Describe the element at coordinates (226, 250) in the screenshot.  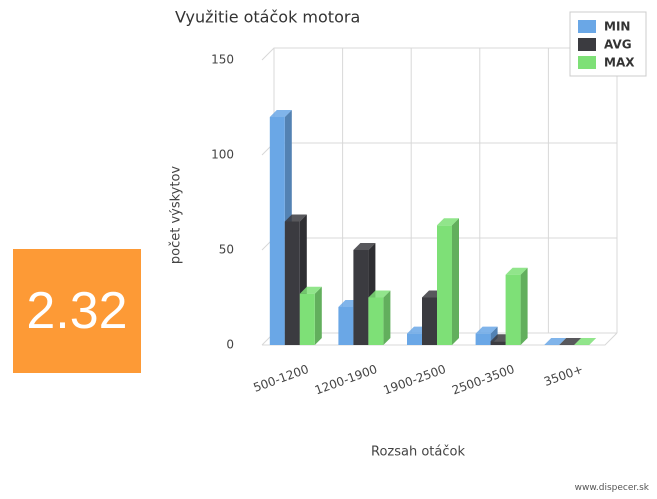
I see `y-tick-label: 50` at that location.